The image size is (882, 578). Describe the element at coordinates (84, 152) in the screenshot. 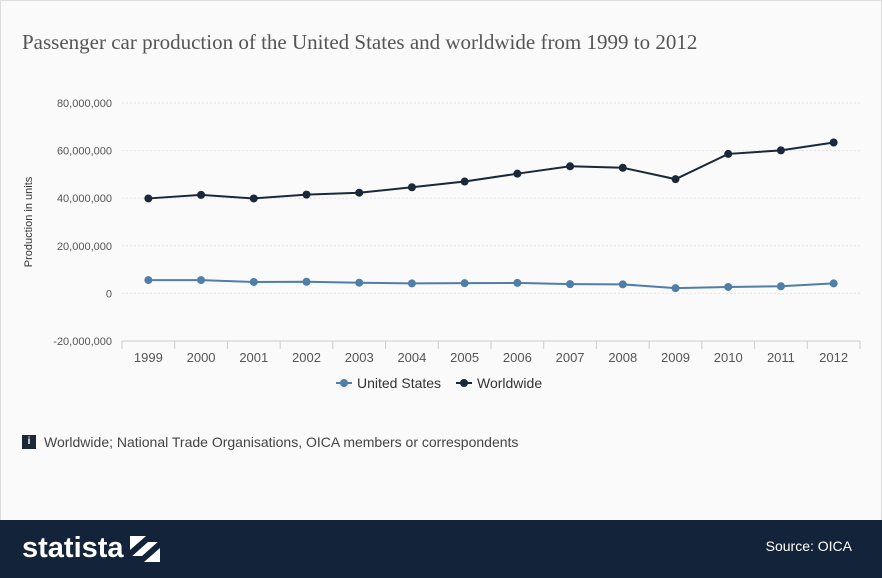

I see `y-tick-label: 60,000,000` at that location.